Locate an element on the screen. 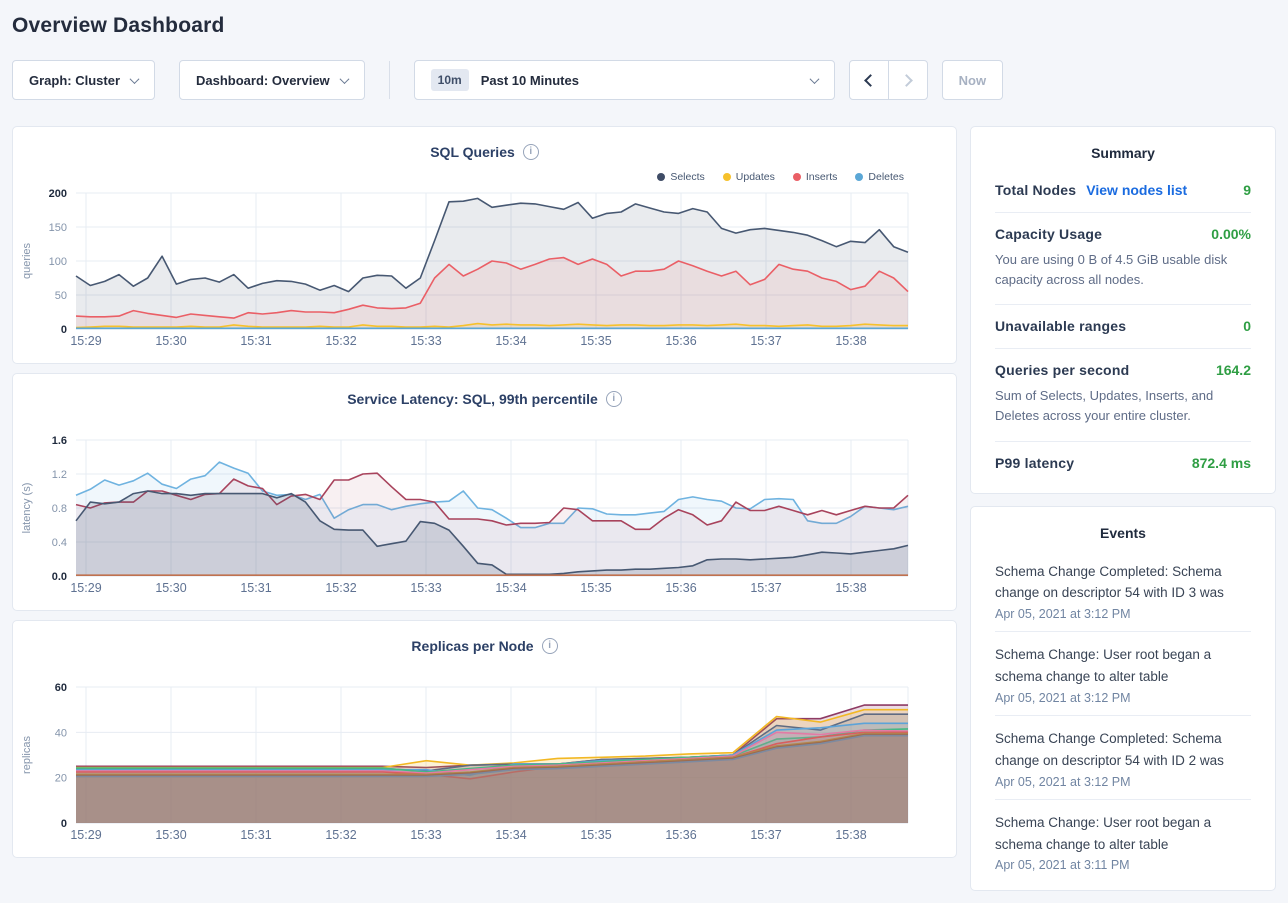 Image resolution: width=1288 pixels, height=903 pixels. events-title: Events is located at coordinates (1123, 532).